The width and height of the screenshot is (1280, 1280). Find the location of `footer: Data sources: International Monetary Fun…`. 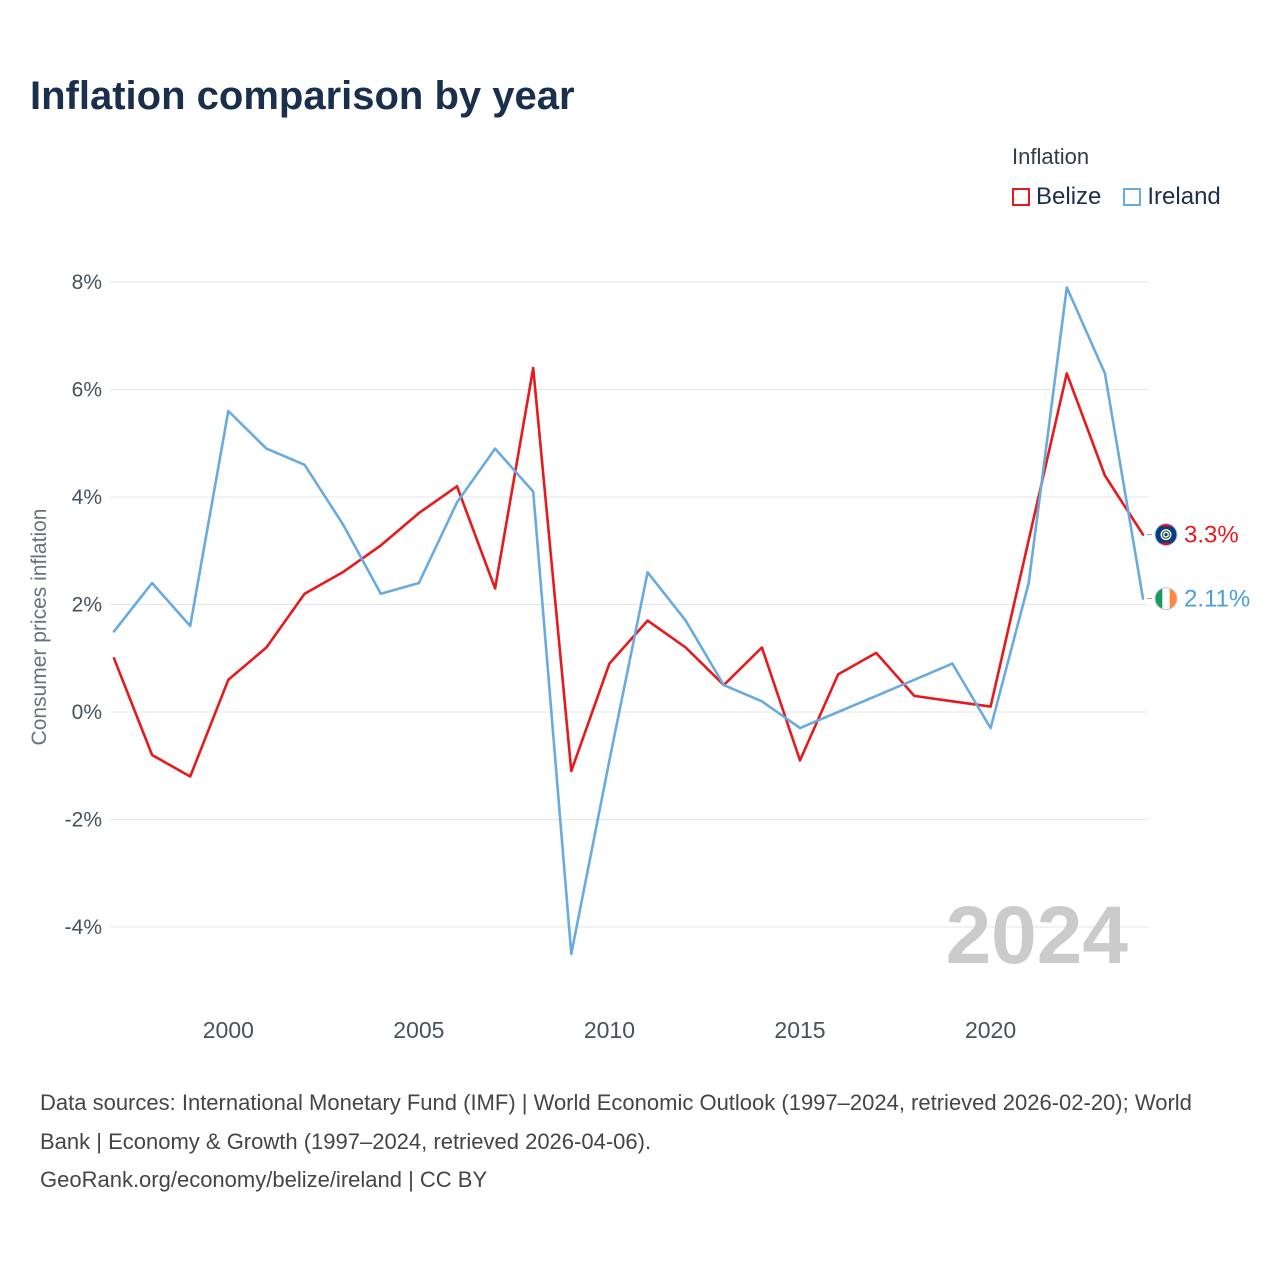

footer: Data sources: International Monetary Fun… is located at coordinates (642, 1142).